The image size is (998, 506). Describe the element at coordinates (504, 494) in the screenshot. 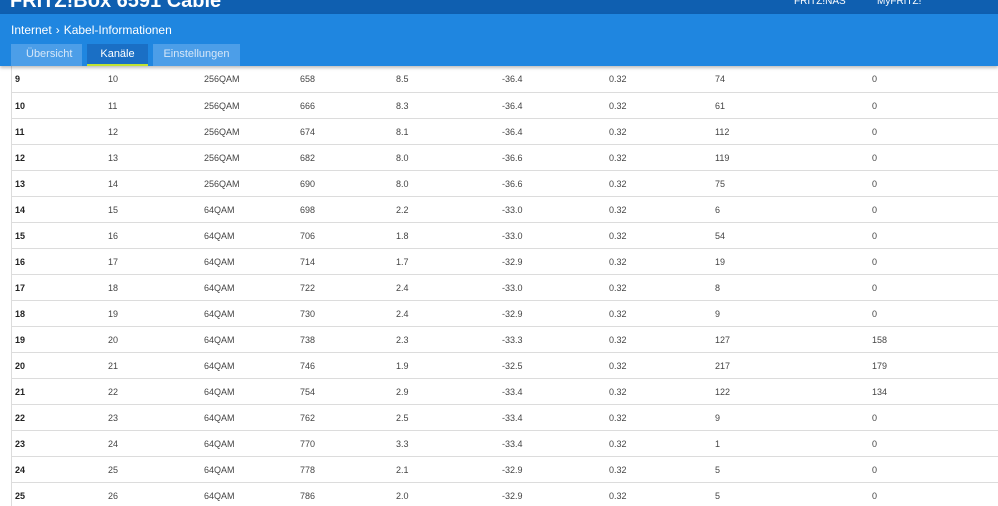

I see `table-row: 25 26 64QAM 786 2.0 -32.9 0.32 5 0` at that location.